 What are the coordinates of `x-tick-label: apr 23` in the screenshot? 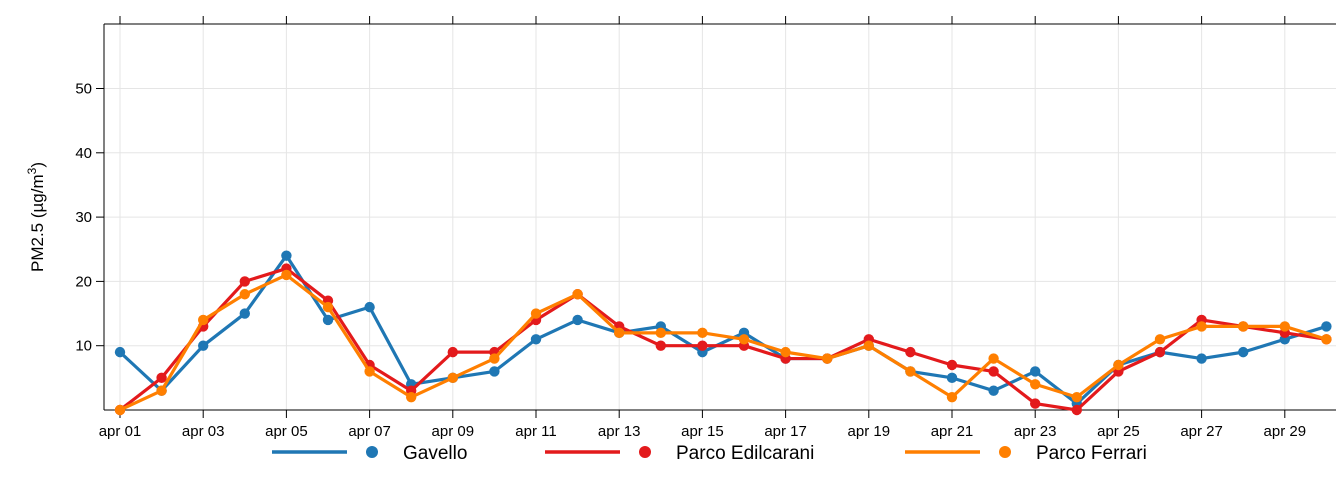 It's located at (1035, 431).